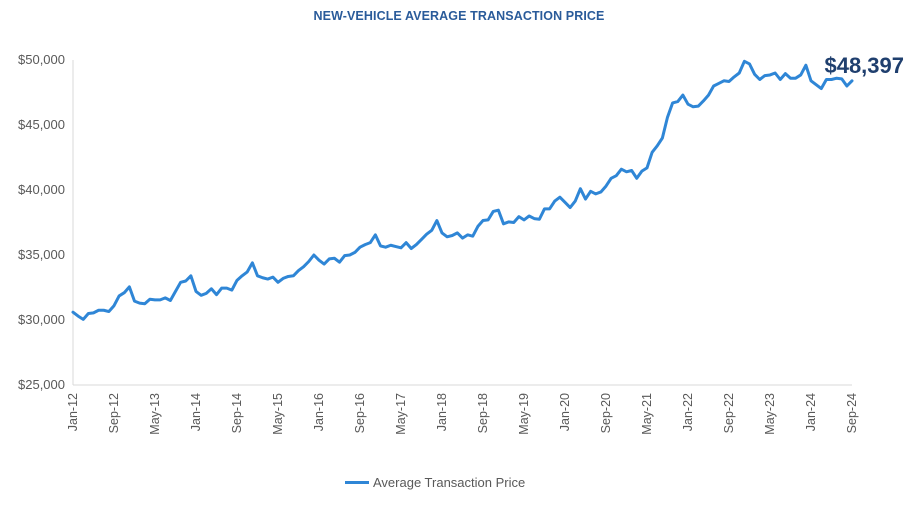 This screenshot has height=516, width=918. What do you see at coordinates (401, 414) in the screenshot?
I see `x-tick-label: May-17` at bounding box center [401, 414].